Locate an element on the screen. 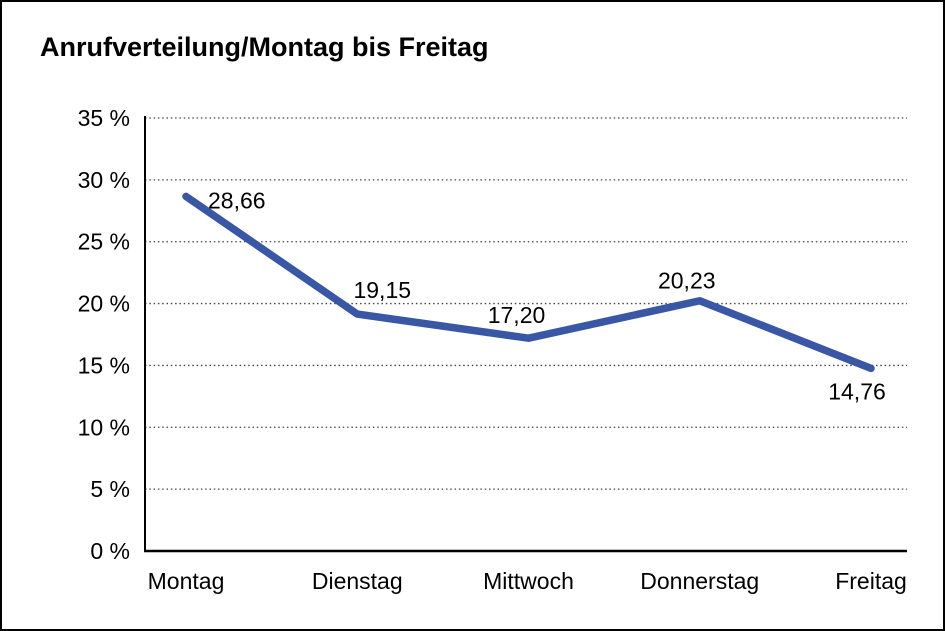 This screenshot has width=945, height=631. y-tick-label: 0 % is located at coordinates (110, 551).